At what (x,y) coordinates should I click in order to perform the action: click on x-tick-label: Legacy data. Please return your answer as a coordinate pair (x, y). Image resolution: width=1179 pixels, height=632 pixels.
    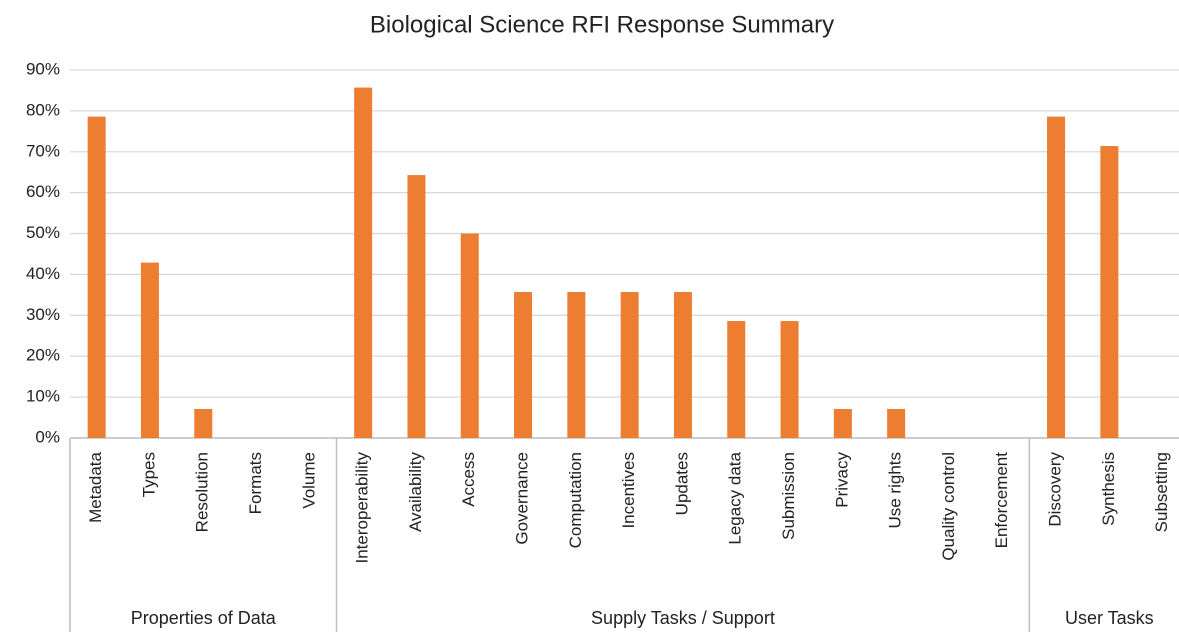
    Looking at the image, I should click on (735, 497).